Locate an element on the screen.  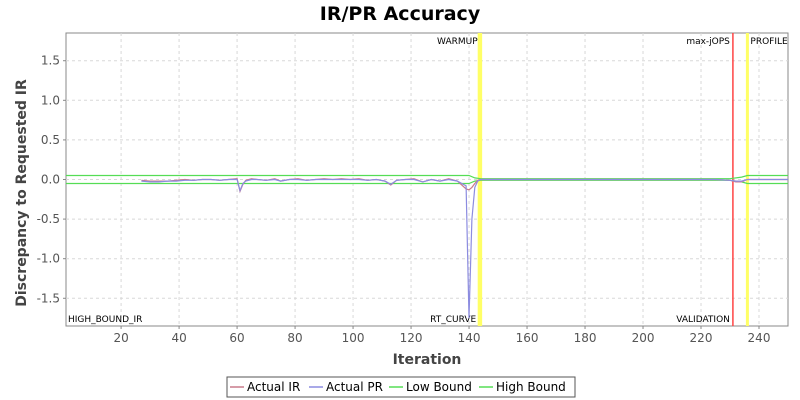
x-tick-label: 180 is located at coordinates (585, 338).